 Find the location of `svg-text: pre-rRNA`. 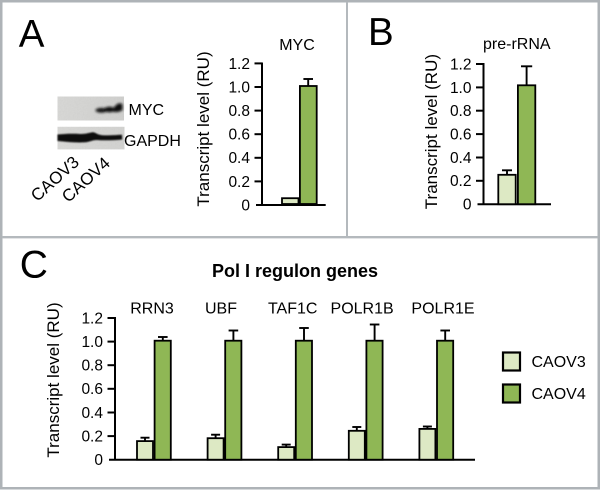

svg-text: pre-rRNA is located at coordinates (517, 44).